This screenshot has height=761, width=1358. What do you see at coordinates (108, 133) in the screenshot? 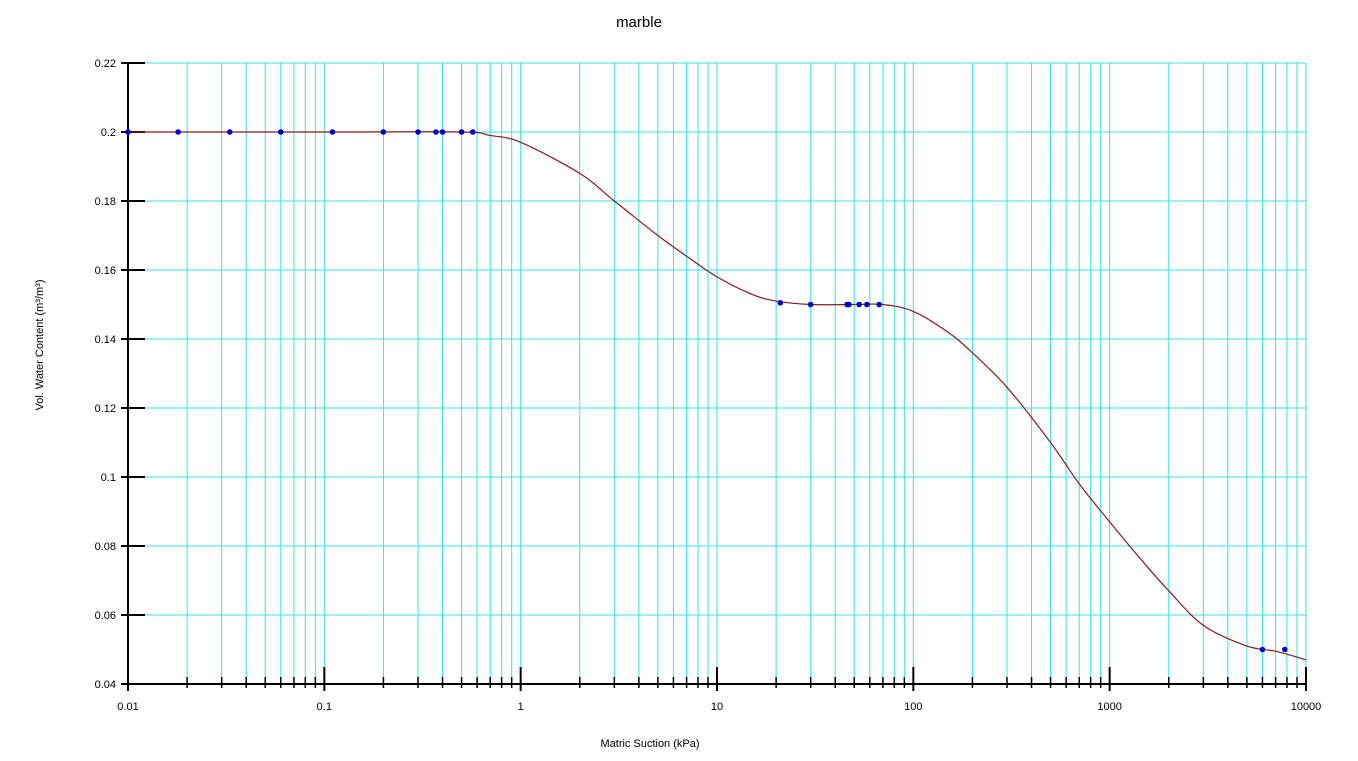
I see `y-tick-label: 0.2` at bounding box center [108, 133].